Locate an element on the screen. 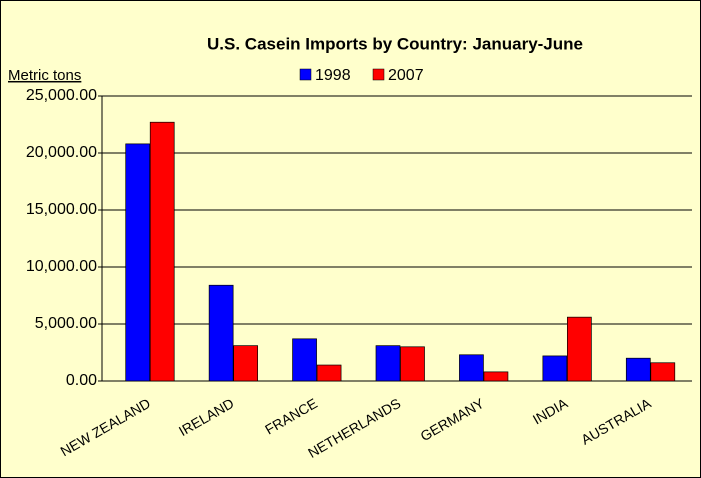 This screenshot has width=701, height=478. y-tick-label: 15,000.00 is located at coordinates (61, 209).